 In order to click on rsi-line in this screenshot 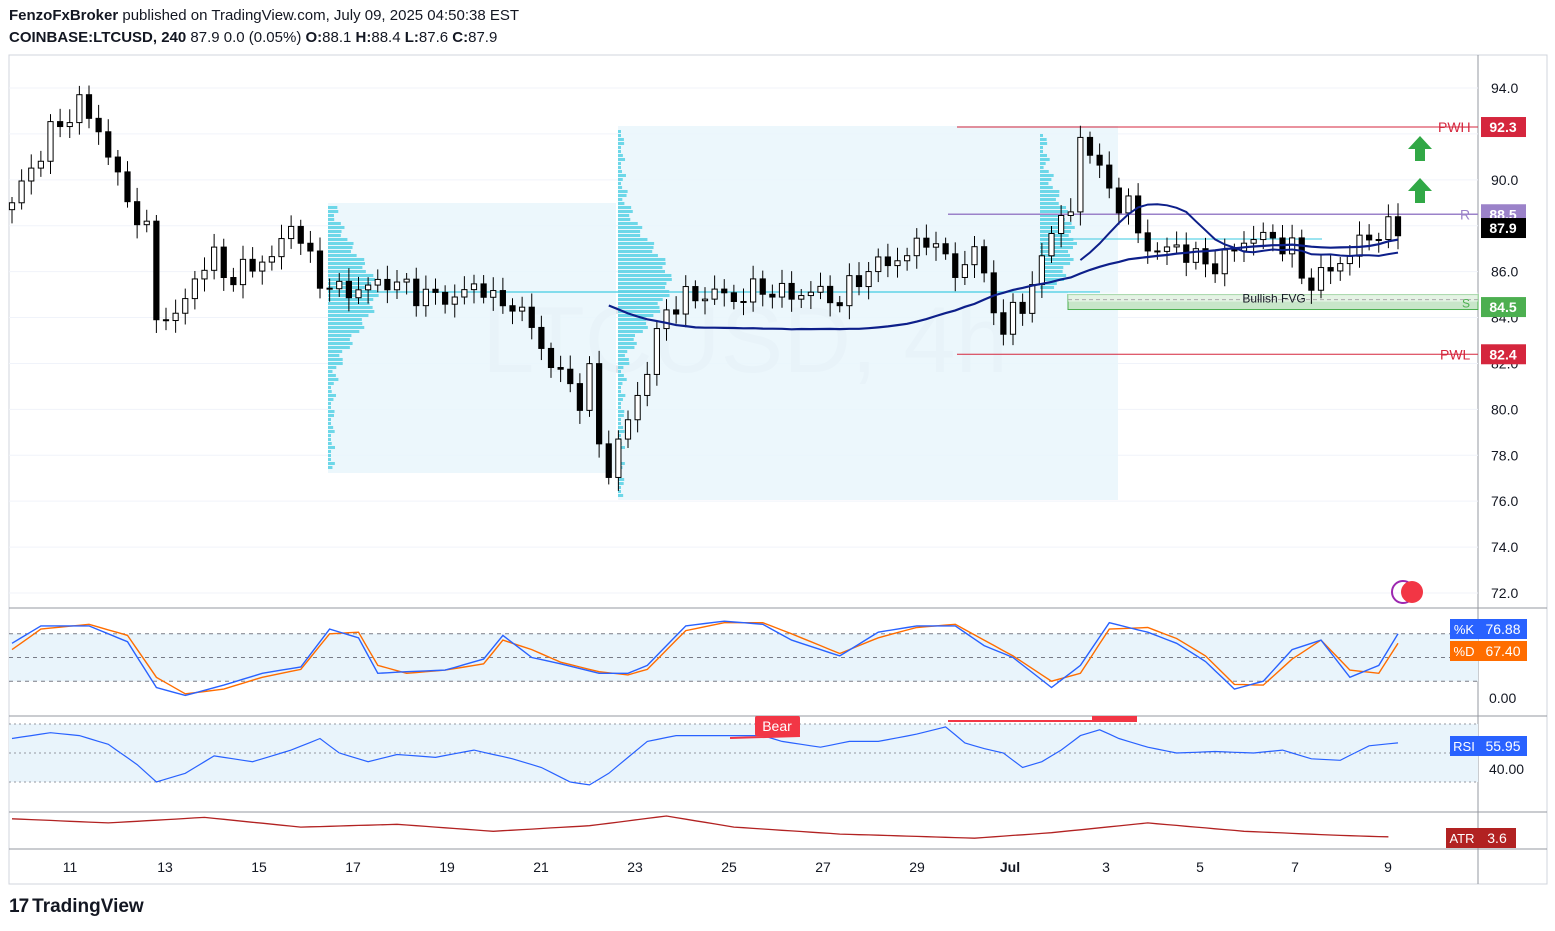, I will do `click(705, 756)`.